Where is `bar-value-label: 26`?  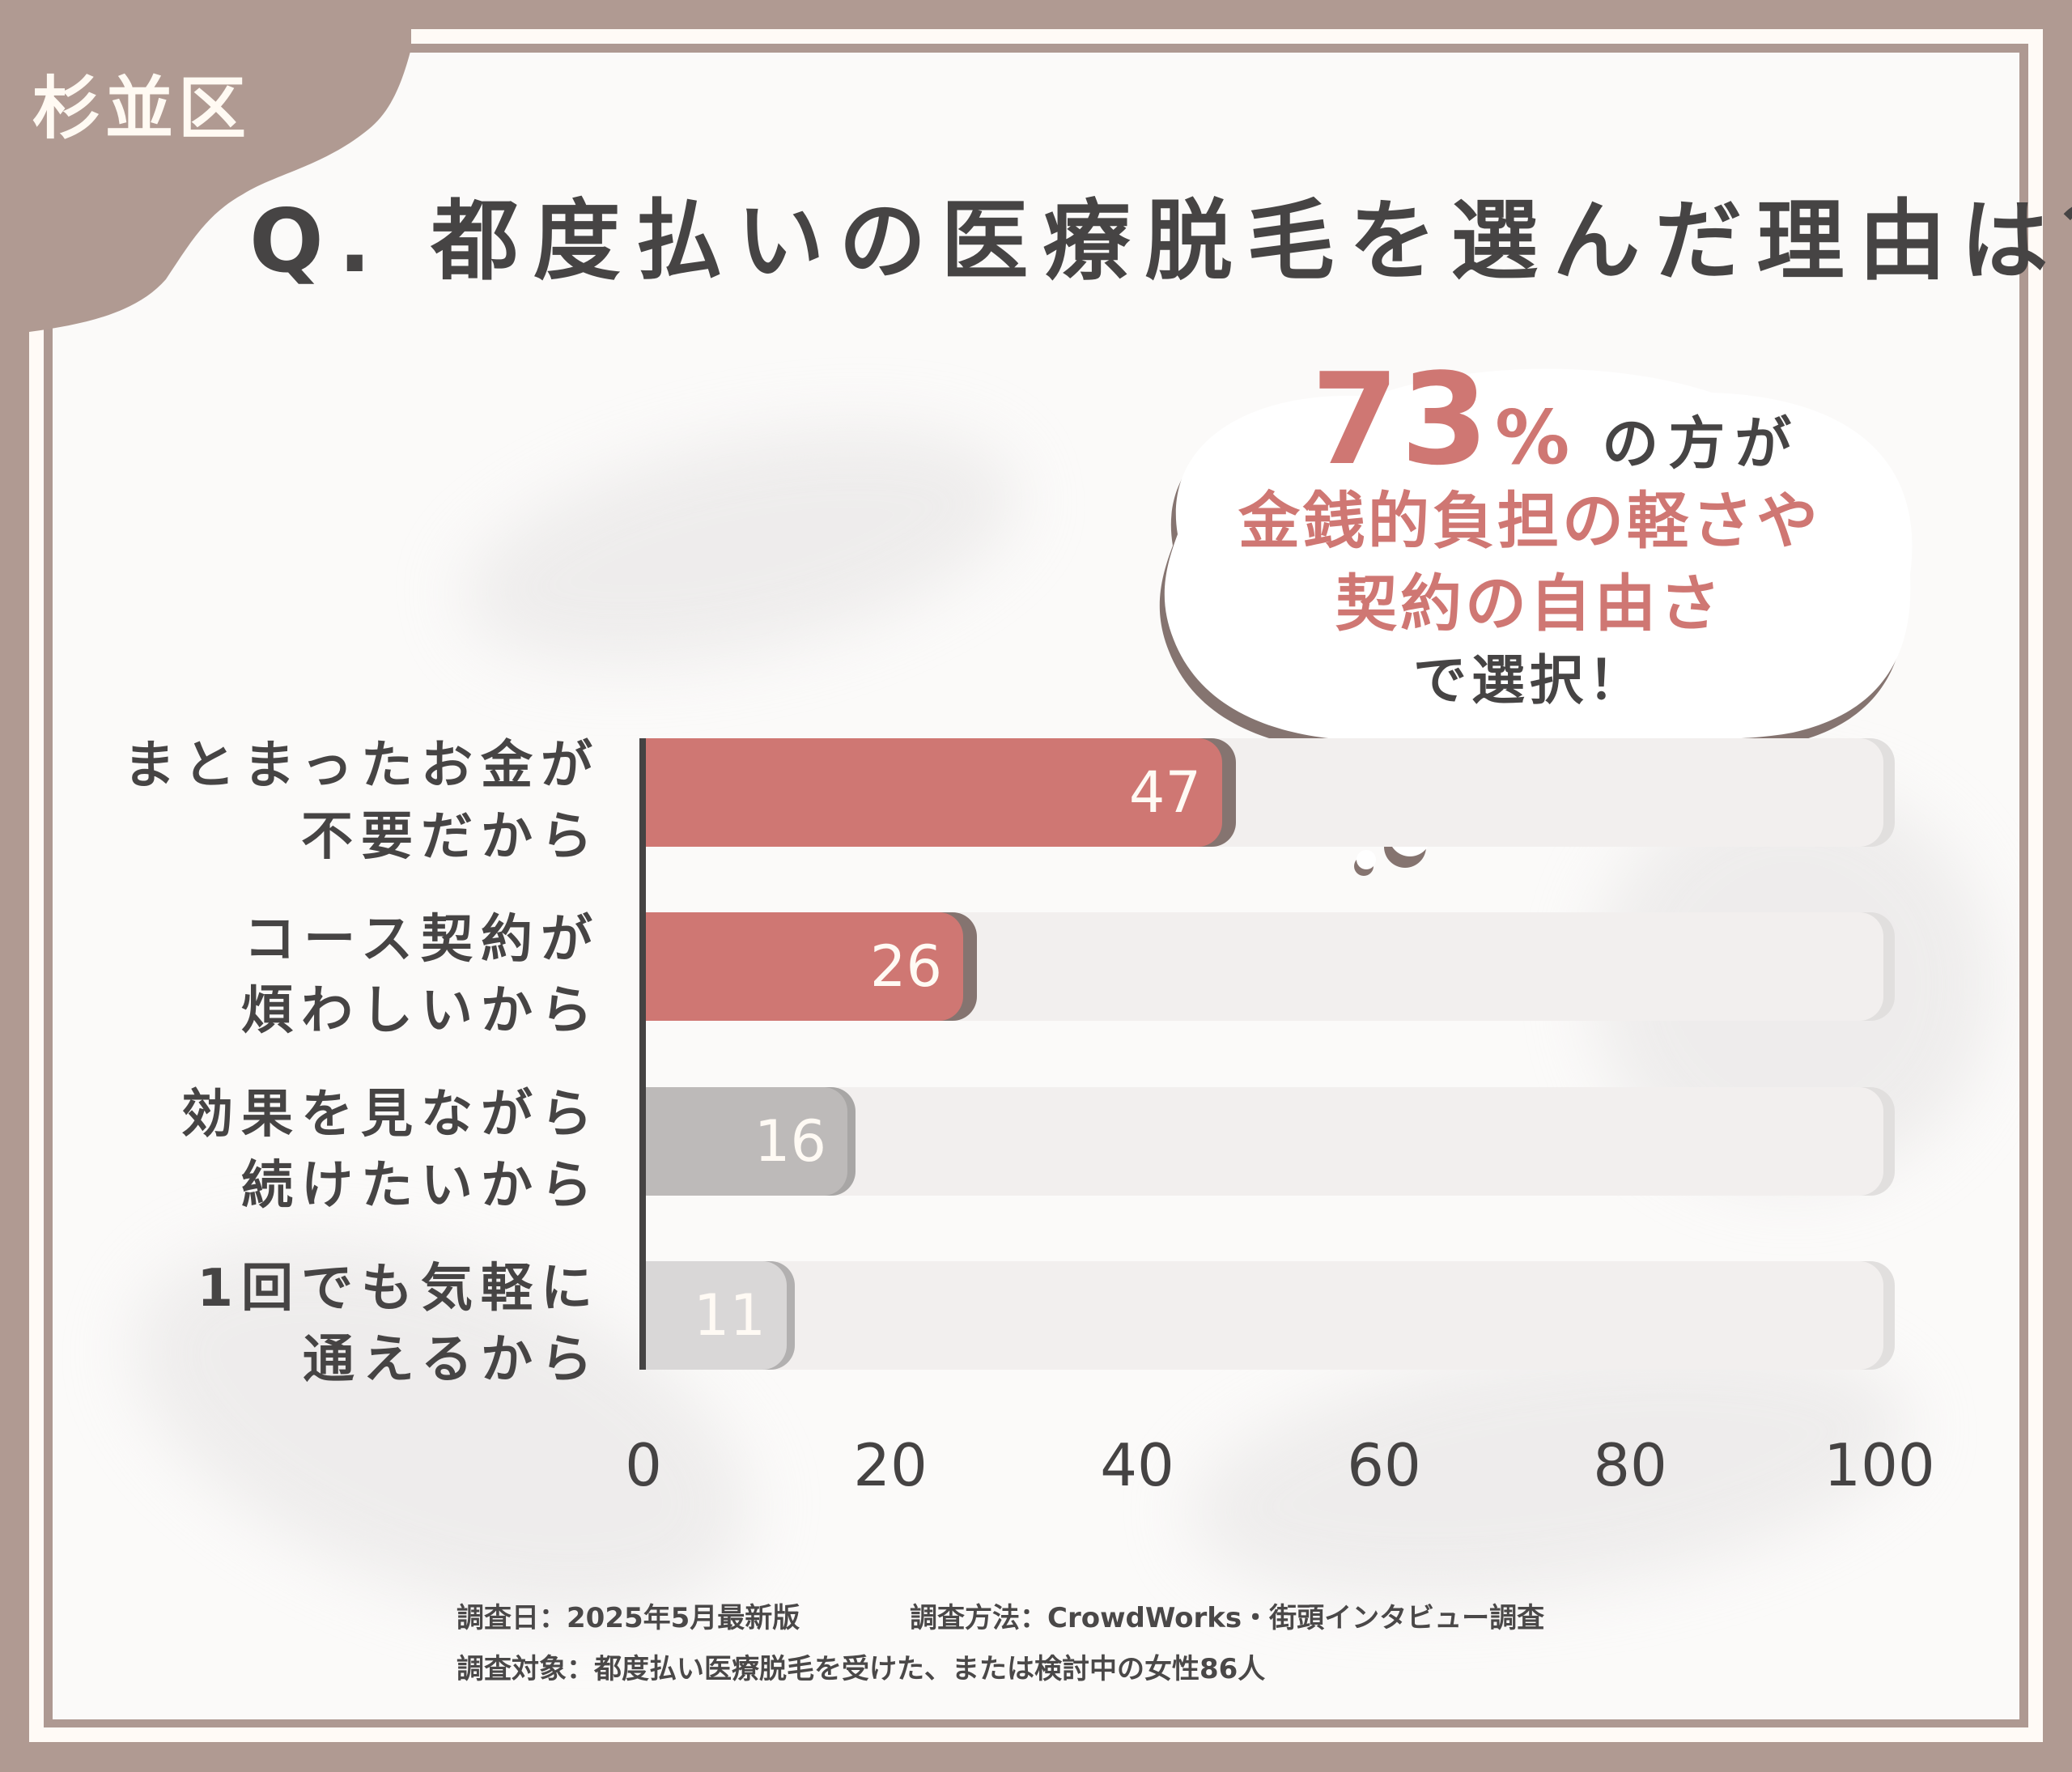 bar-value-label: 26 is located at coordinates (905, 967).